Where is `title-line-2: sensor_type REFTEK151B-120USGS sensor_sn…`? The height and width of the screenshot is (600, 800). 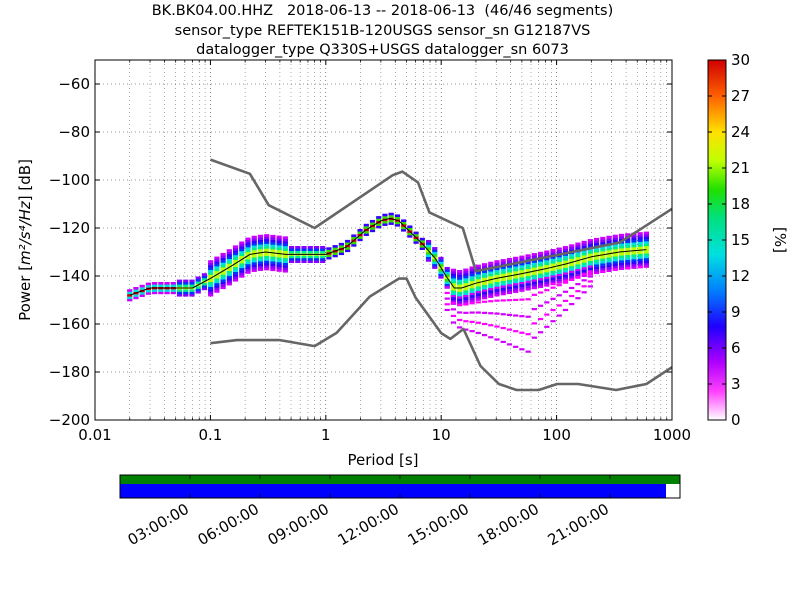
title-line-2: sensor_type REFTEK151B-120USGS sensor_sn… is located at coordinates (382, 30).